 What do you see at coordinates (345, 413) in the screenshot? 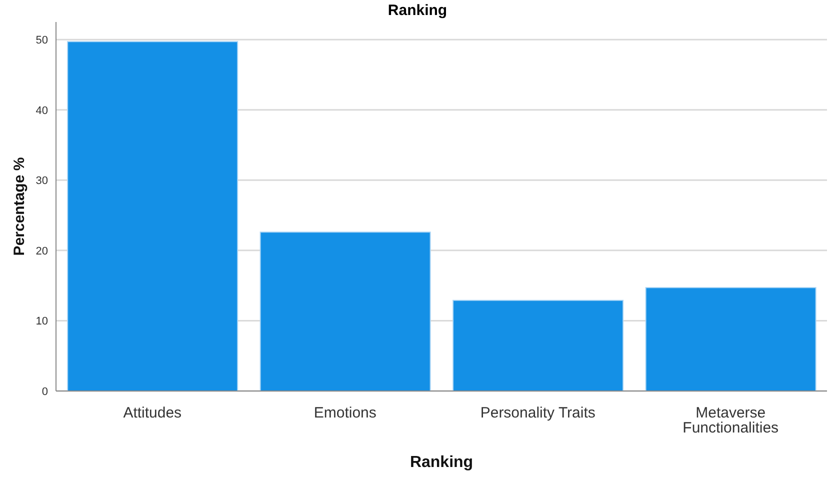
I see `x-tick-label: Emotions` at bounding box center [345, 413].